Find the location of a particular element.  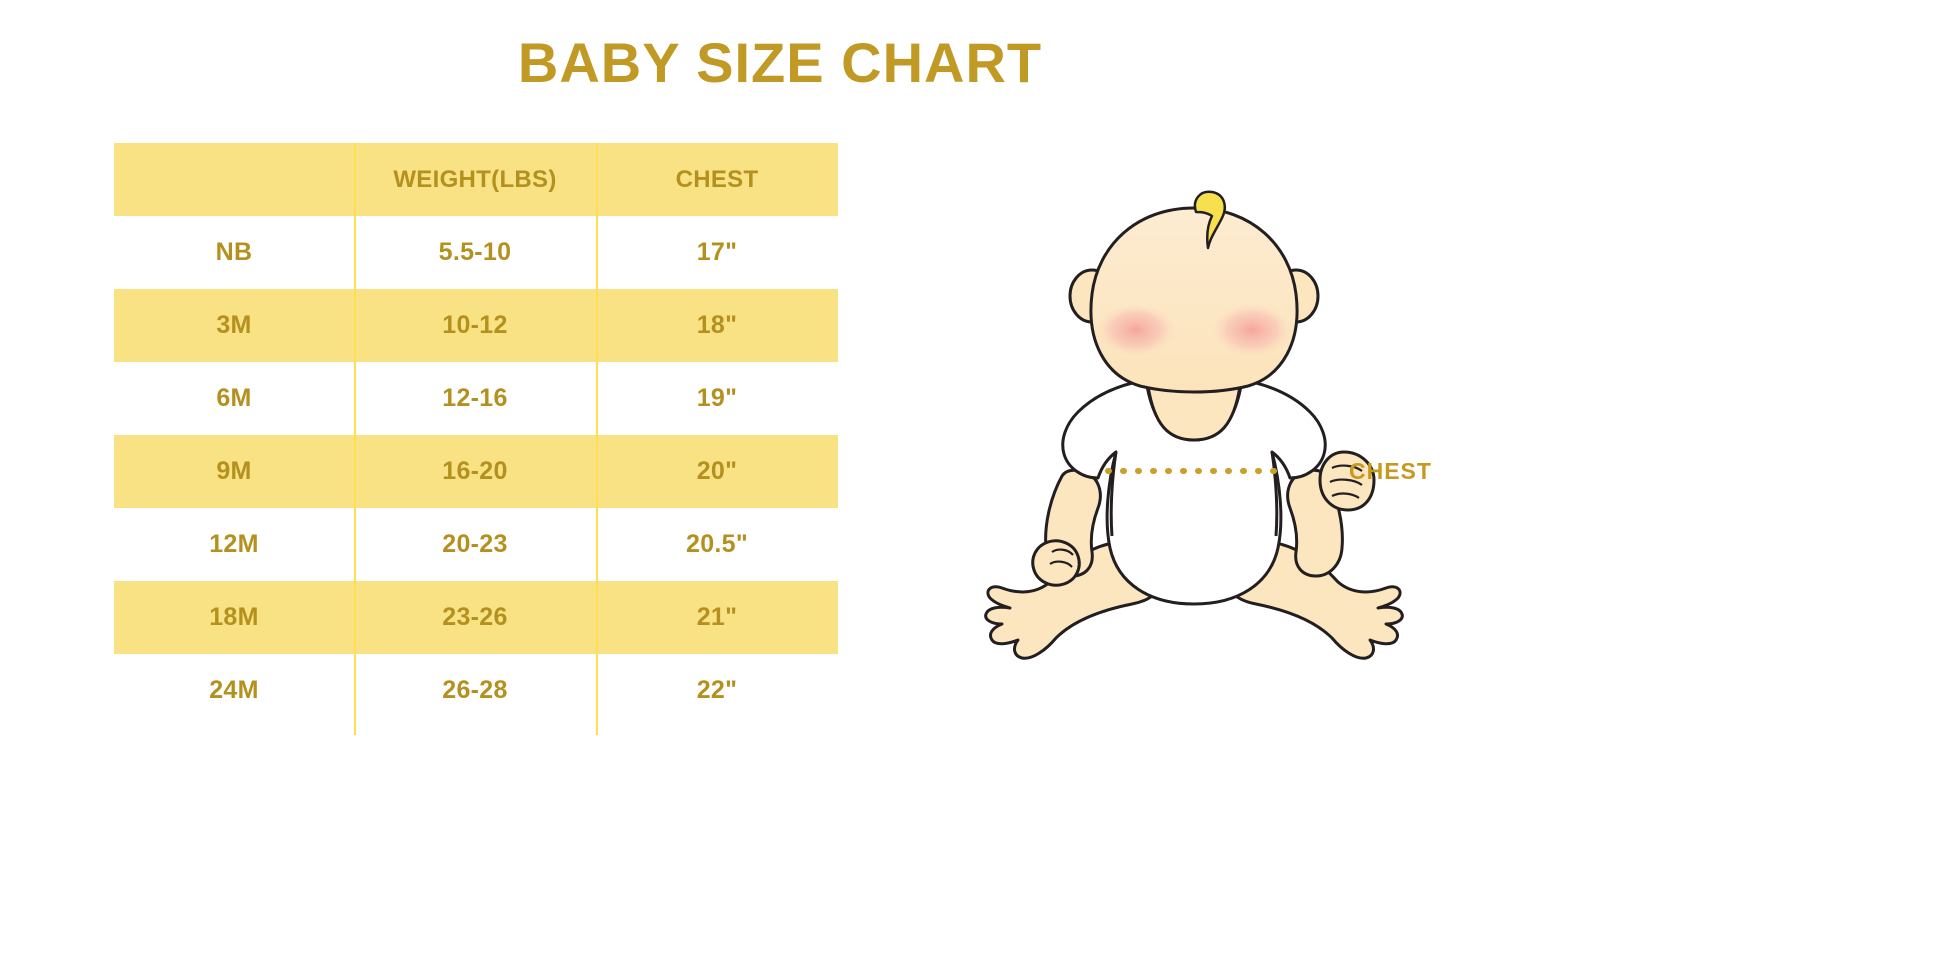

table-row: 24M 26-28 22" is located at coordinates (476, 690).